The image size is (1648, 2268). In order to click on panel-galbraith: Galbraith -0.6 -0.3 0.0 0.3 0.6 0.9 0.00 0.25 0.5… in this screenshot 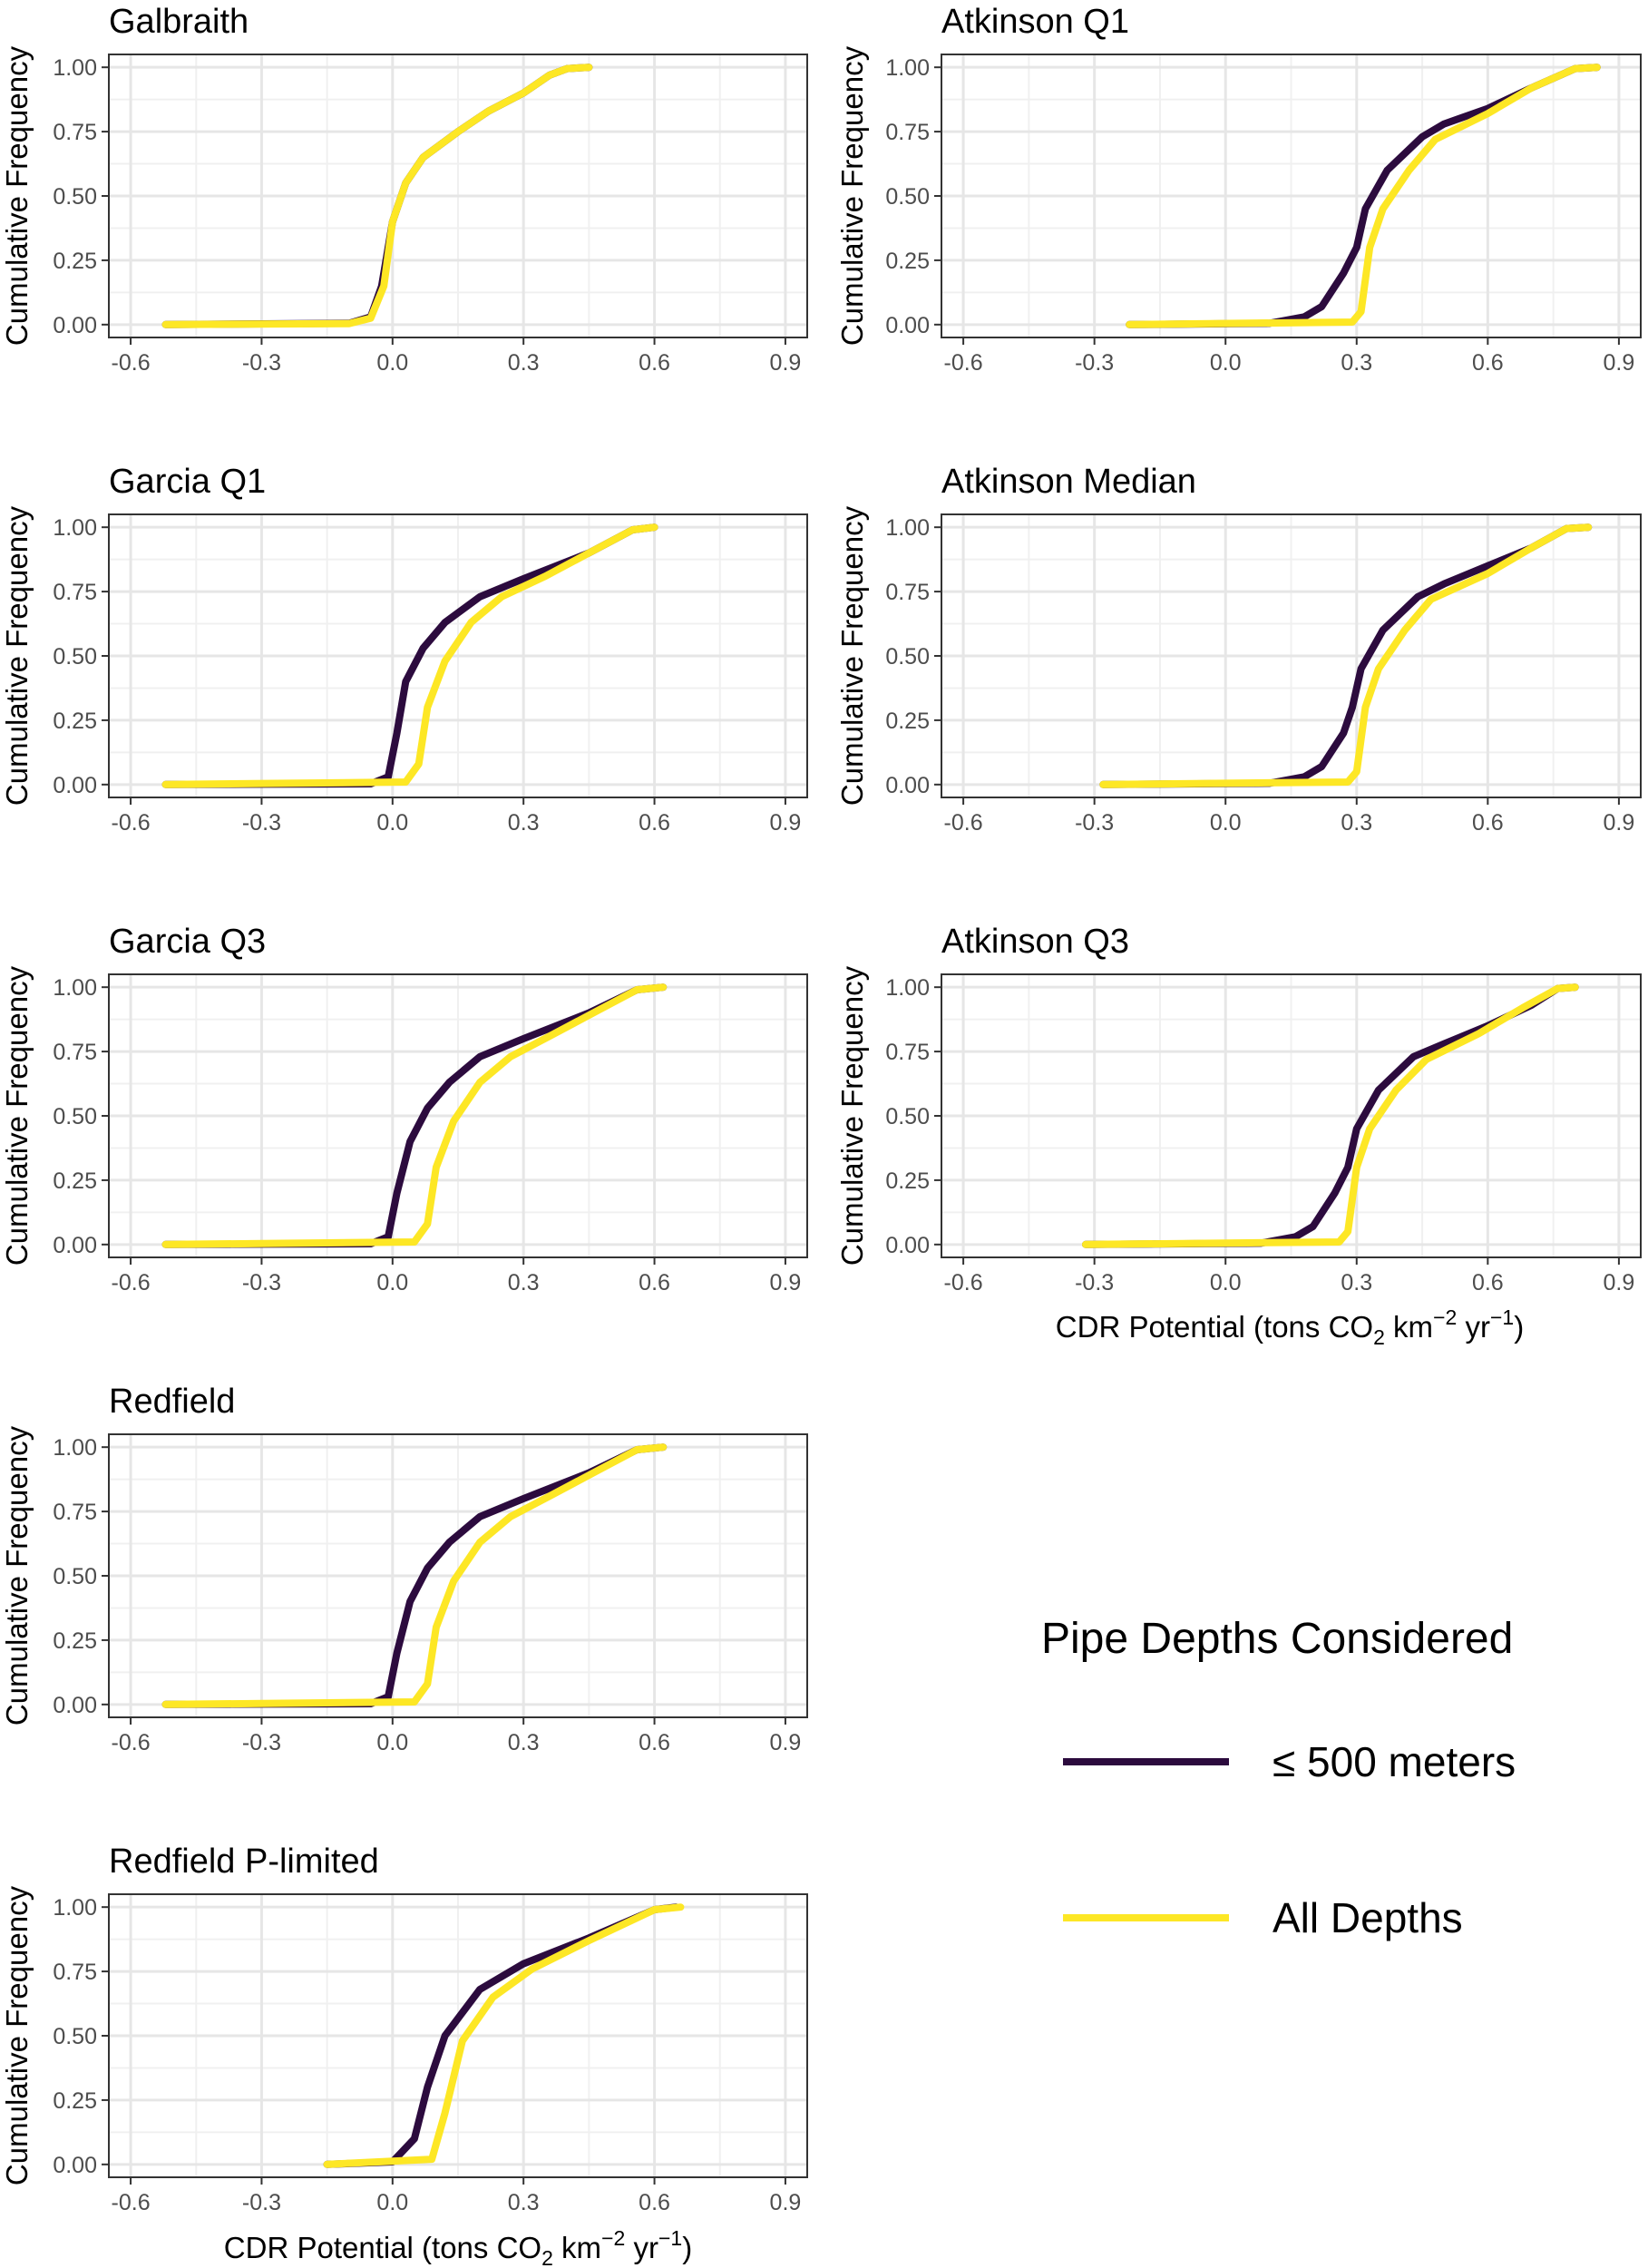, I will do `click(404, 189)`.